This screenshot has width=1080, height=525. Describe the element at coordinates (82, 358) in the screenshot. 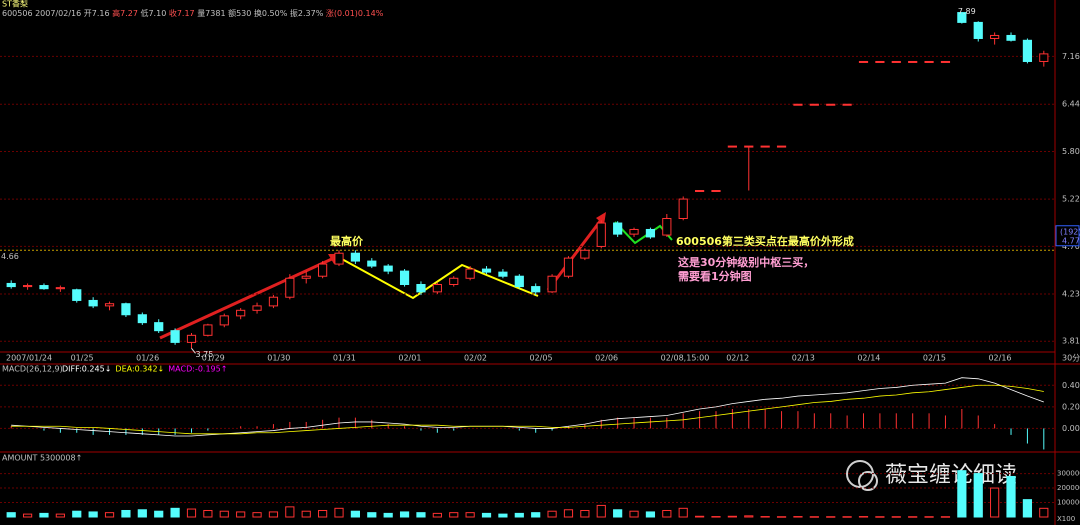

I see `x-tick-label: 01/25` at that location.